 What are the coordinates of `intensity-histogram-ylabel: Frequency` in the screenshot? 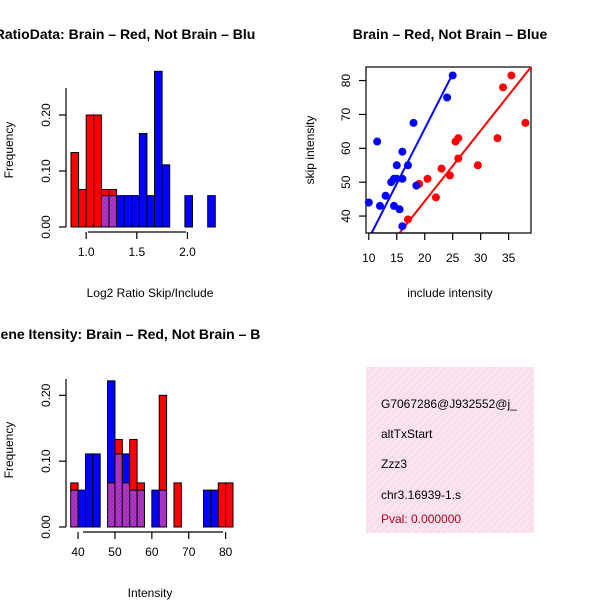 It's located at (9, 450).